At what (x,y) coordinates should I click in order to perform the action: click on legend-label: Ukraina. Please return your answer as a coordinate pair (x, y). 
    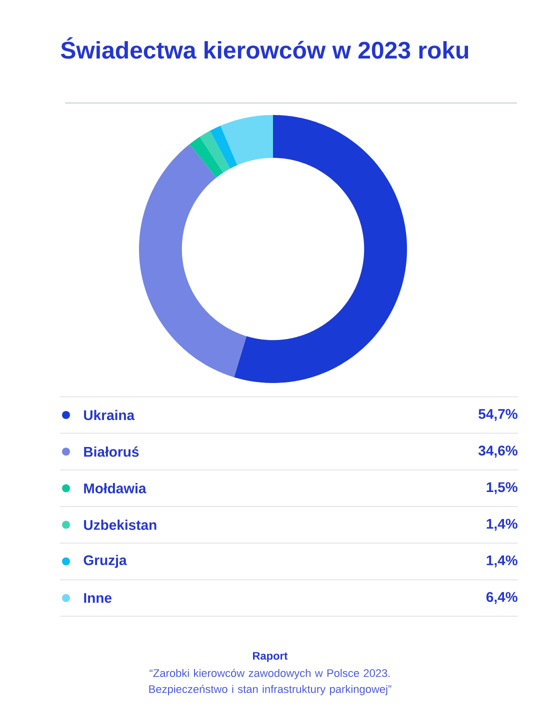
    Looking at the image, I should click on (109, 415).